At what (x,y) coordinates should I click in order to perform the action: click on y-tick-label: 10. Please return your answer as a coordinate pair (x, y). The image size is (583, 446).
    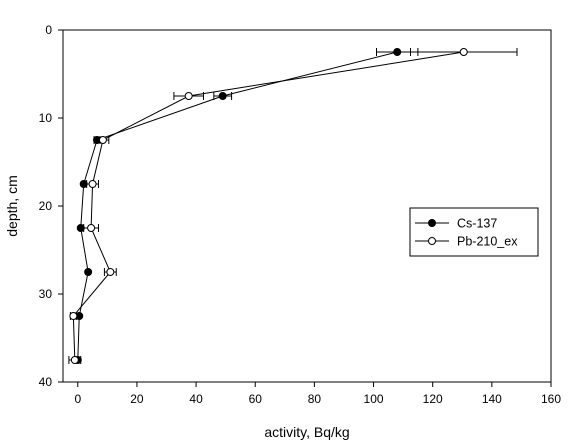
    Looking at the image, I should click on (46, 118).